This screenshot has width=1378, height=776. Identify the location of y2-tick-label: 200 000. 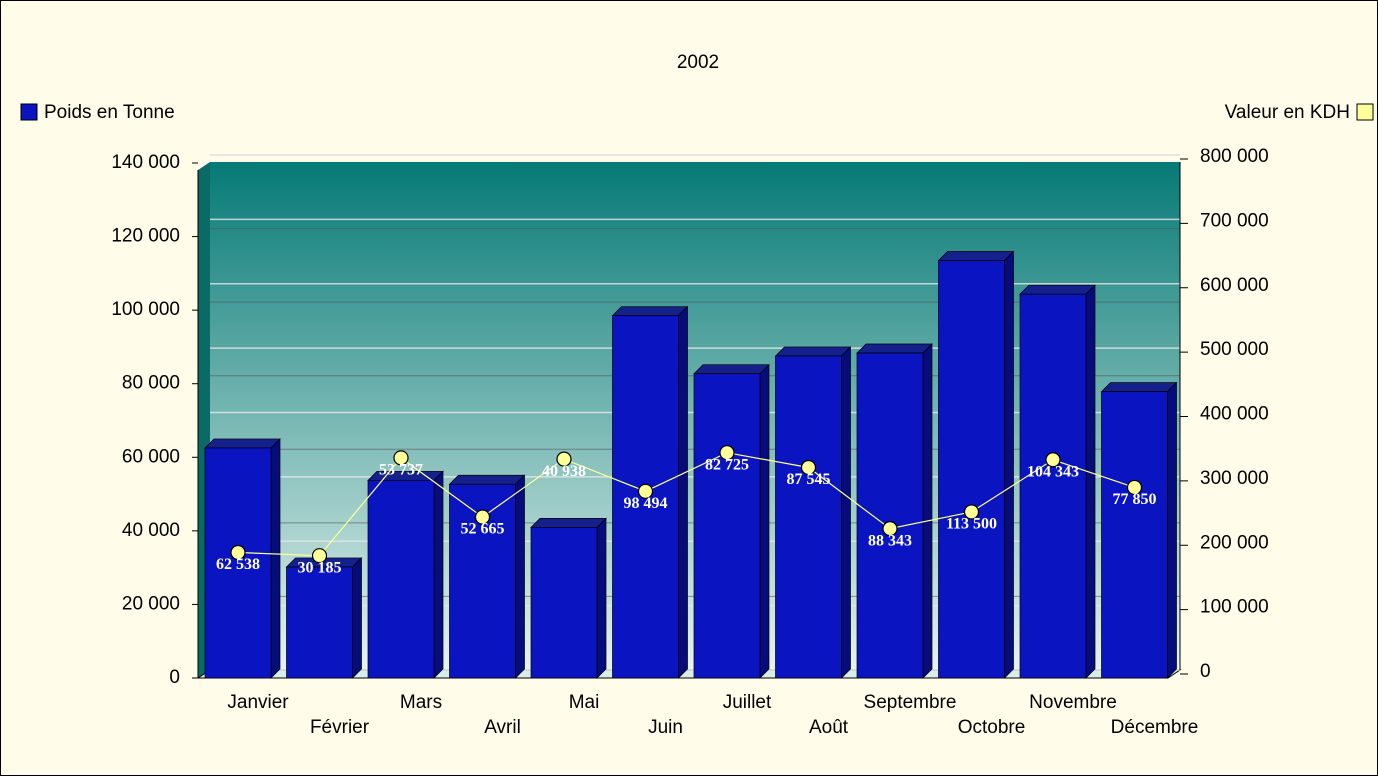
(1234, 542).